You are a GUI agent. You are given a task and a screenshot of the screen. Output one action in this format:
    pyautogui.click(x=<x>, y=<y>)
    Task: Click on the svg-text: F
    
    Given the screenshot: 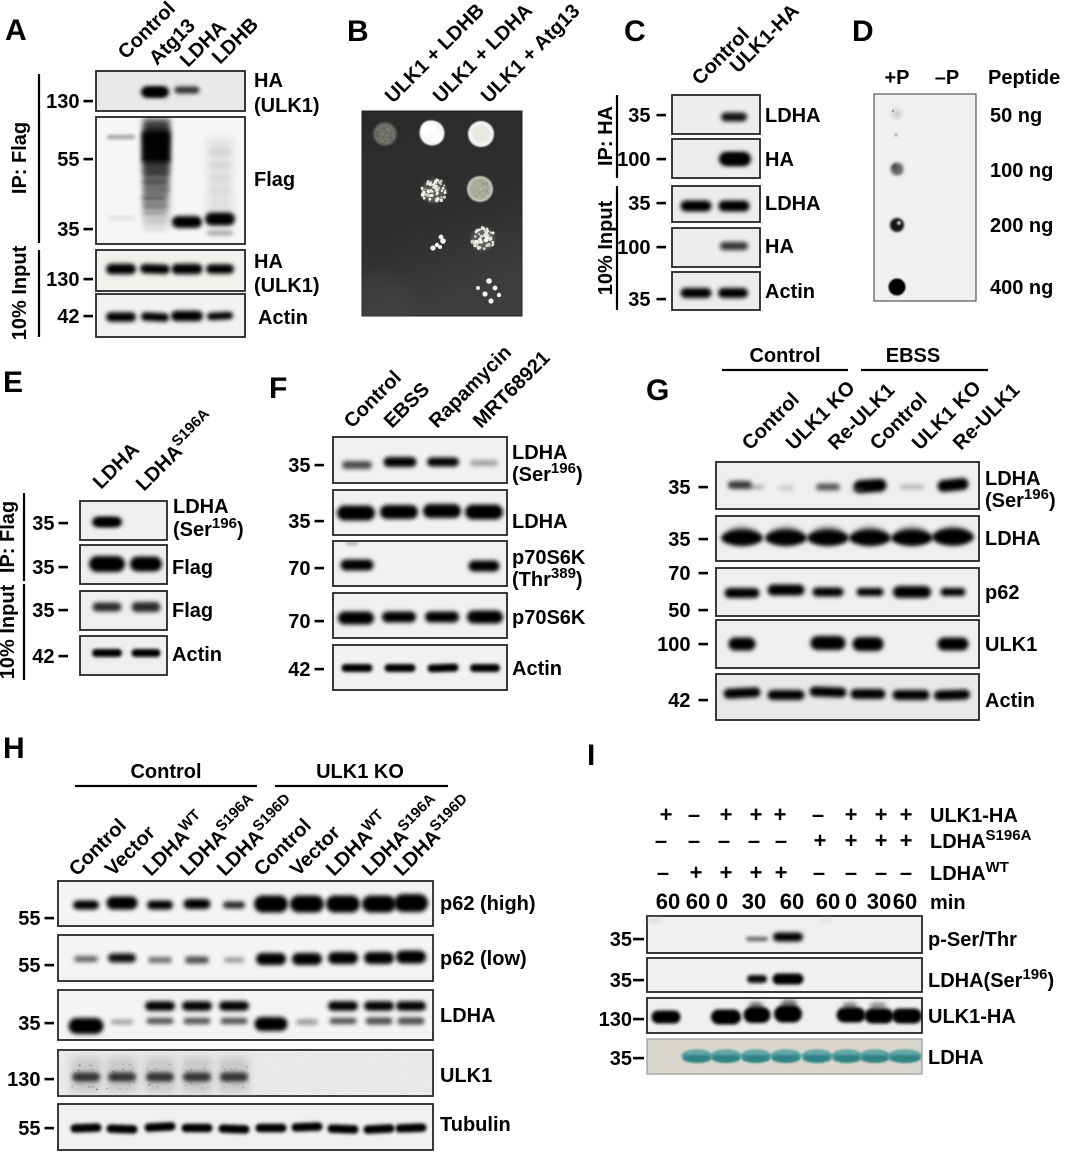 What is the action you would take?
    pyautogui.click(x=278, y=388)
    